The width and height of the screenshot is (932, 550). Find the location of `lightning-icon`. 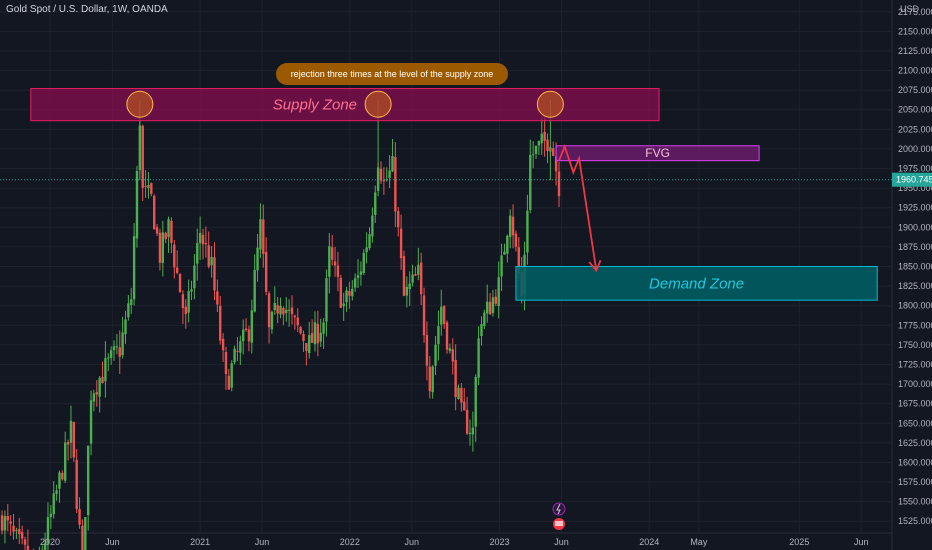

lightning-icon is located at coordinates (559, 509).